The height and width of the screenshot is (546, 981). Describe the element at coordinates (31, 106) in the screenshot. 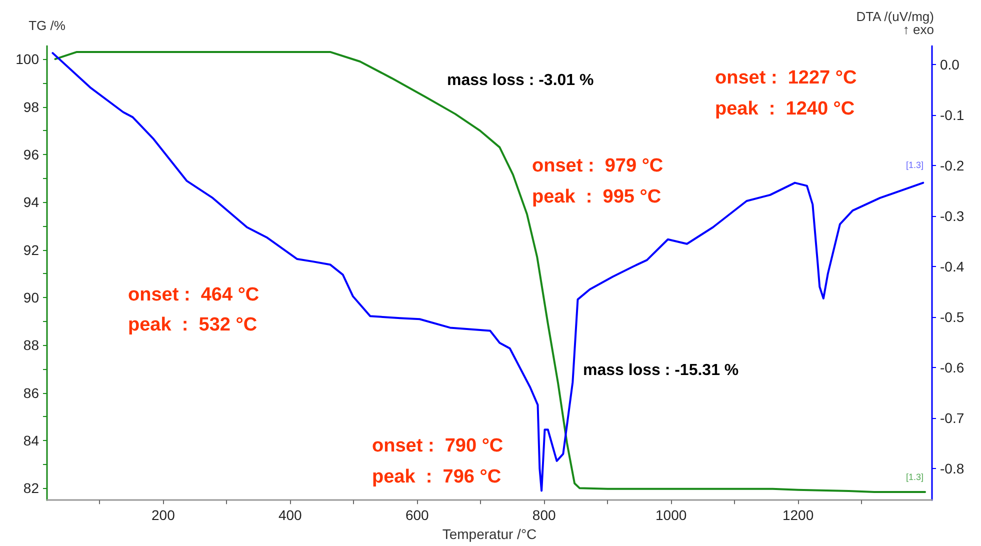

I see `y-tick-label: 98` at that location.